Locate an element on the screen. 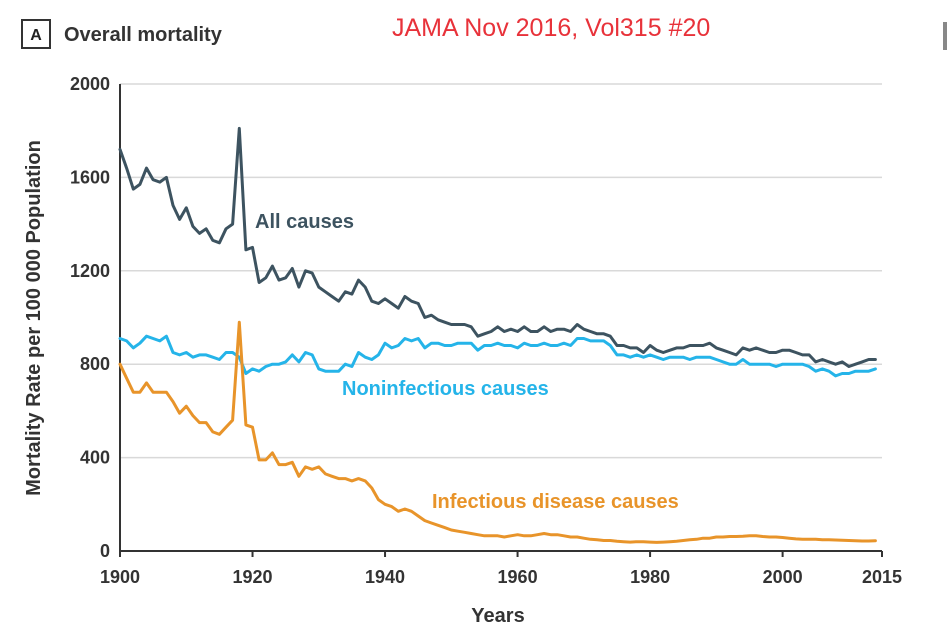  x-tick-label: 2000 is located at coordinates (783, 577).